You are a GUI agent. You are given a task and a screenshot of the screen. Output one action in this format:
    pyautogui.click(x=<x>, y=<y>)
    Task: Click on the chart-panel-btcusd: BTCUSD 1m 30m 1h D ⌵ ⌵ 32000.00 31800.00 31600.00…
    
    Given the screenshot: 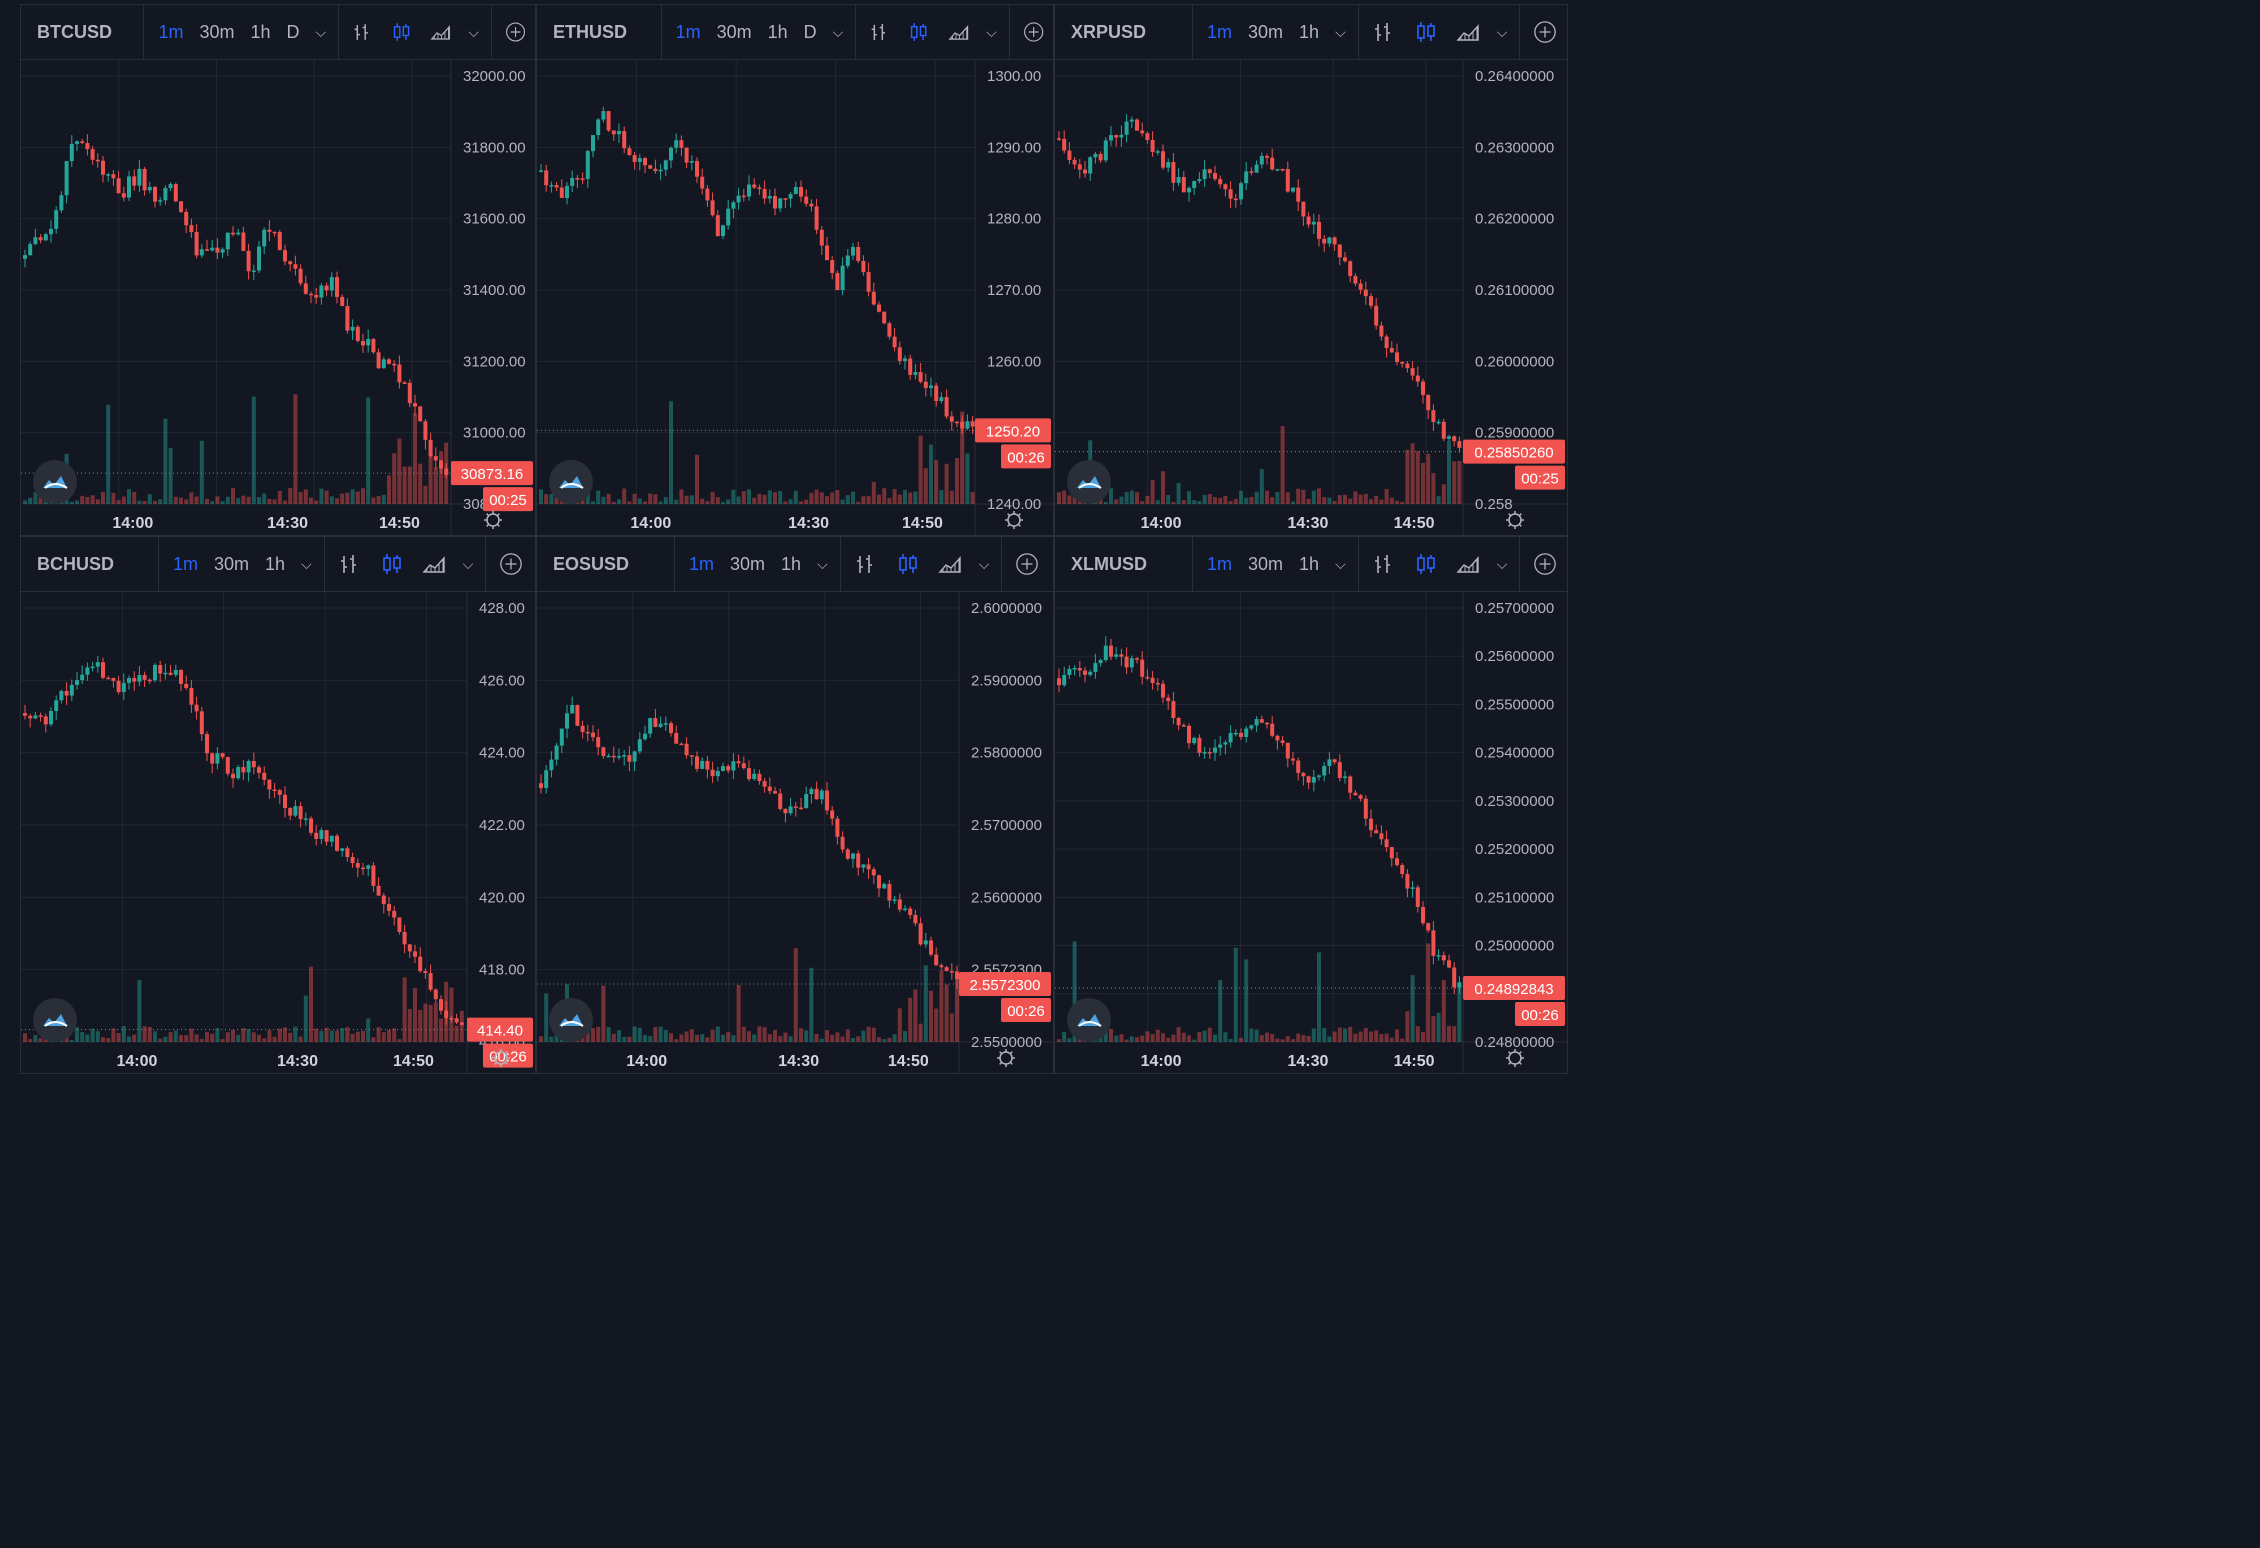 What is the action you would take?
    pyautogui.click(x=278, y=270)
    